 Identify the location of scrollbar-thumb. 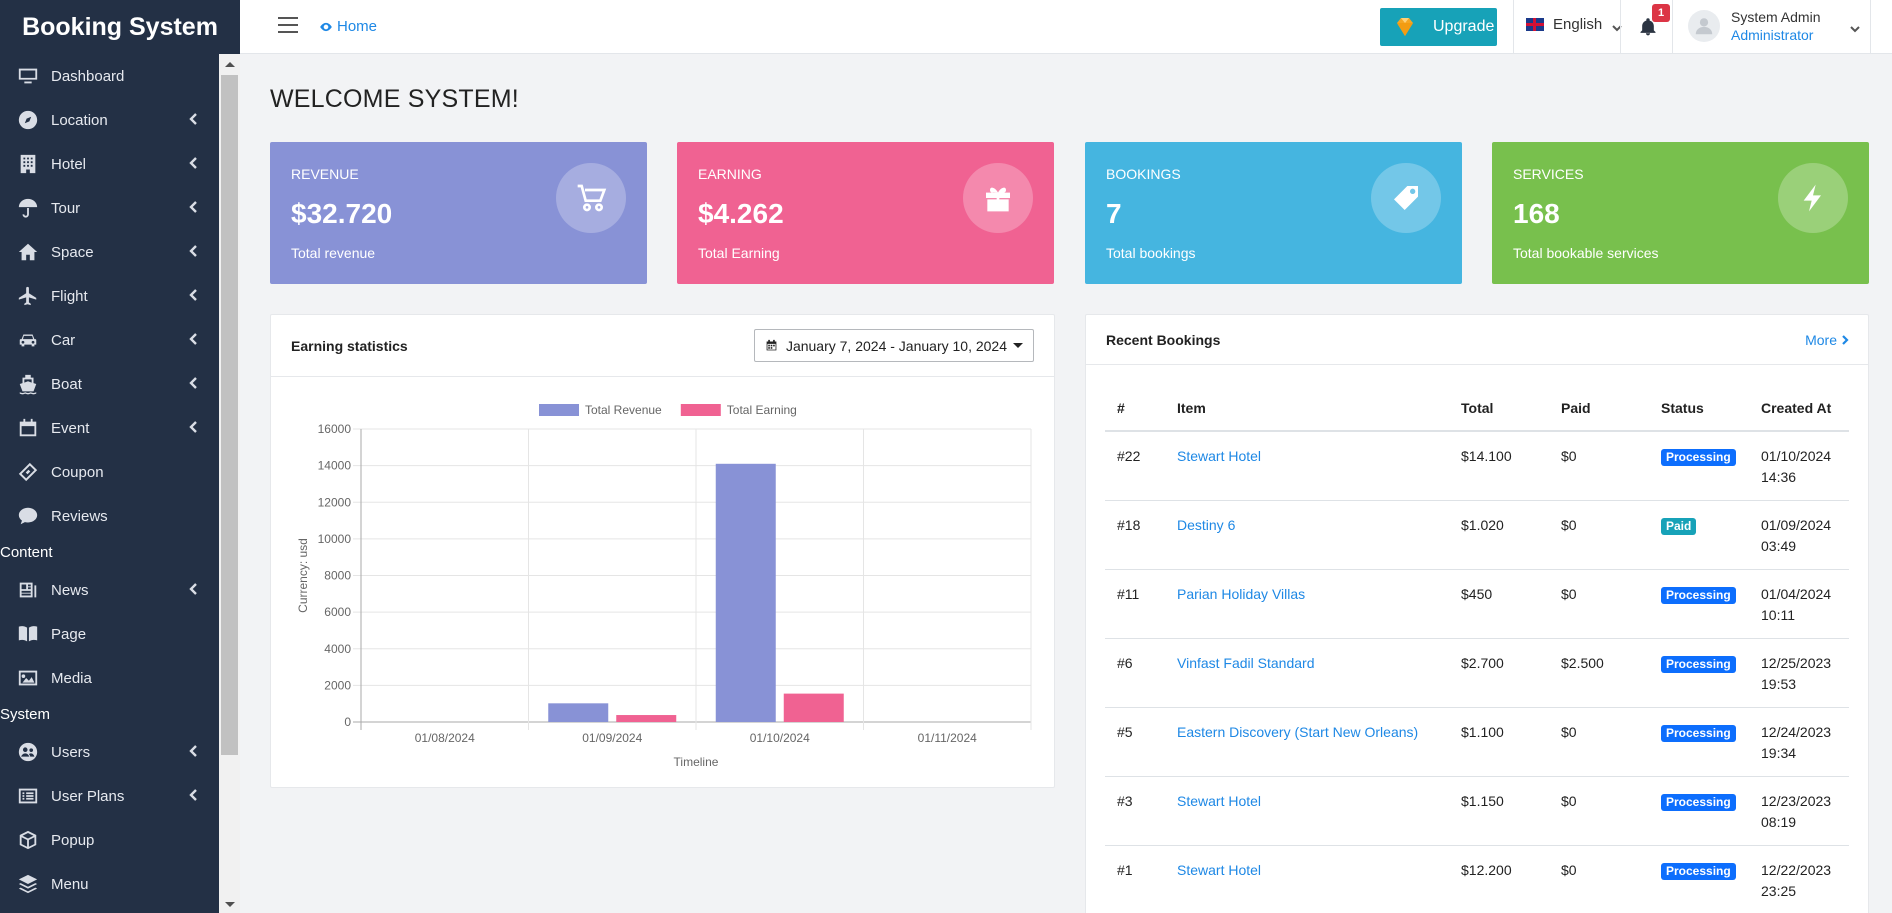
(229, 415).